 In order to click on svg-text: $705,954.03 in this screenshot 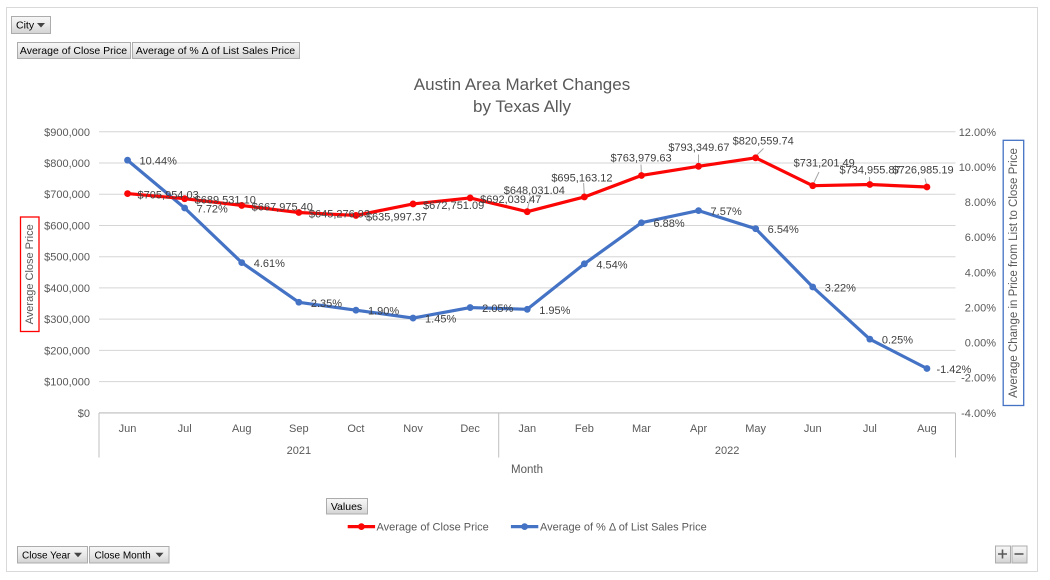, I will do `click(168, 196)`.